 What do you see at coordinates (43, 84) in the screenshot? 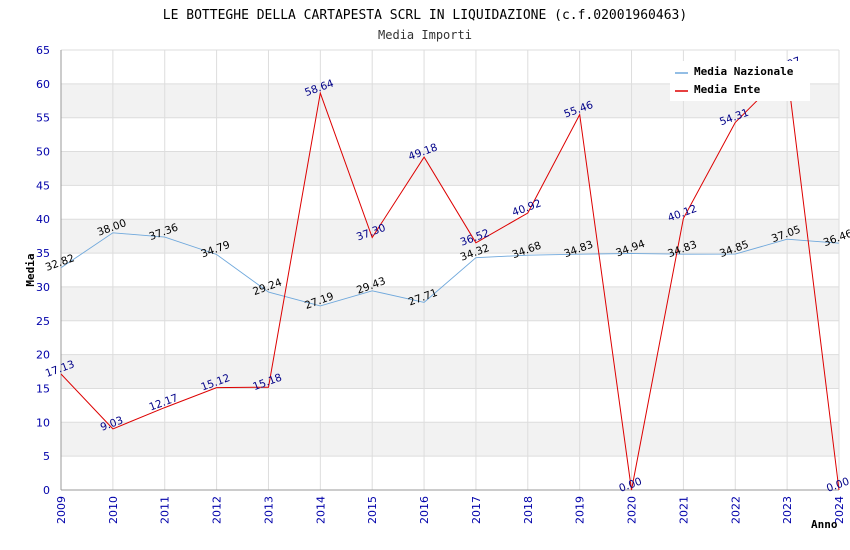
I see `y-tick-label: 60` at bounding box center [43, 84].